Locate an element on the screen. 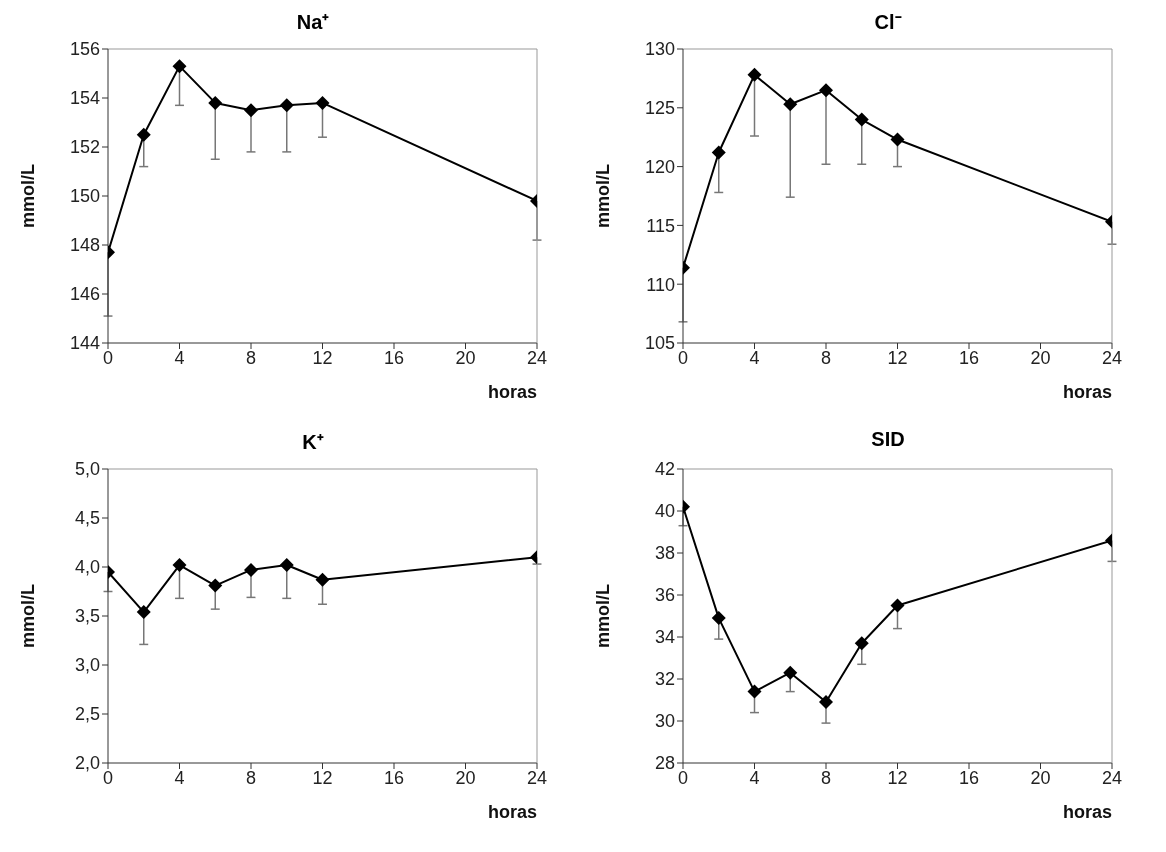 The height and width of the screenshot is (852, 1166). y-tick-label: 34 is located at coordinates (664, 637).